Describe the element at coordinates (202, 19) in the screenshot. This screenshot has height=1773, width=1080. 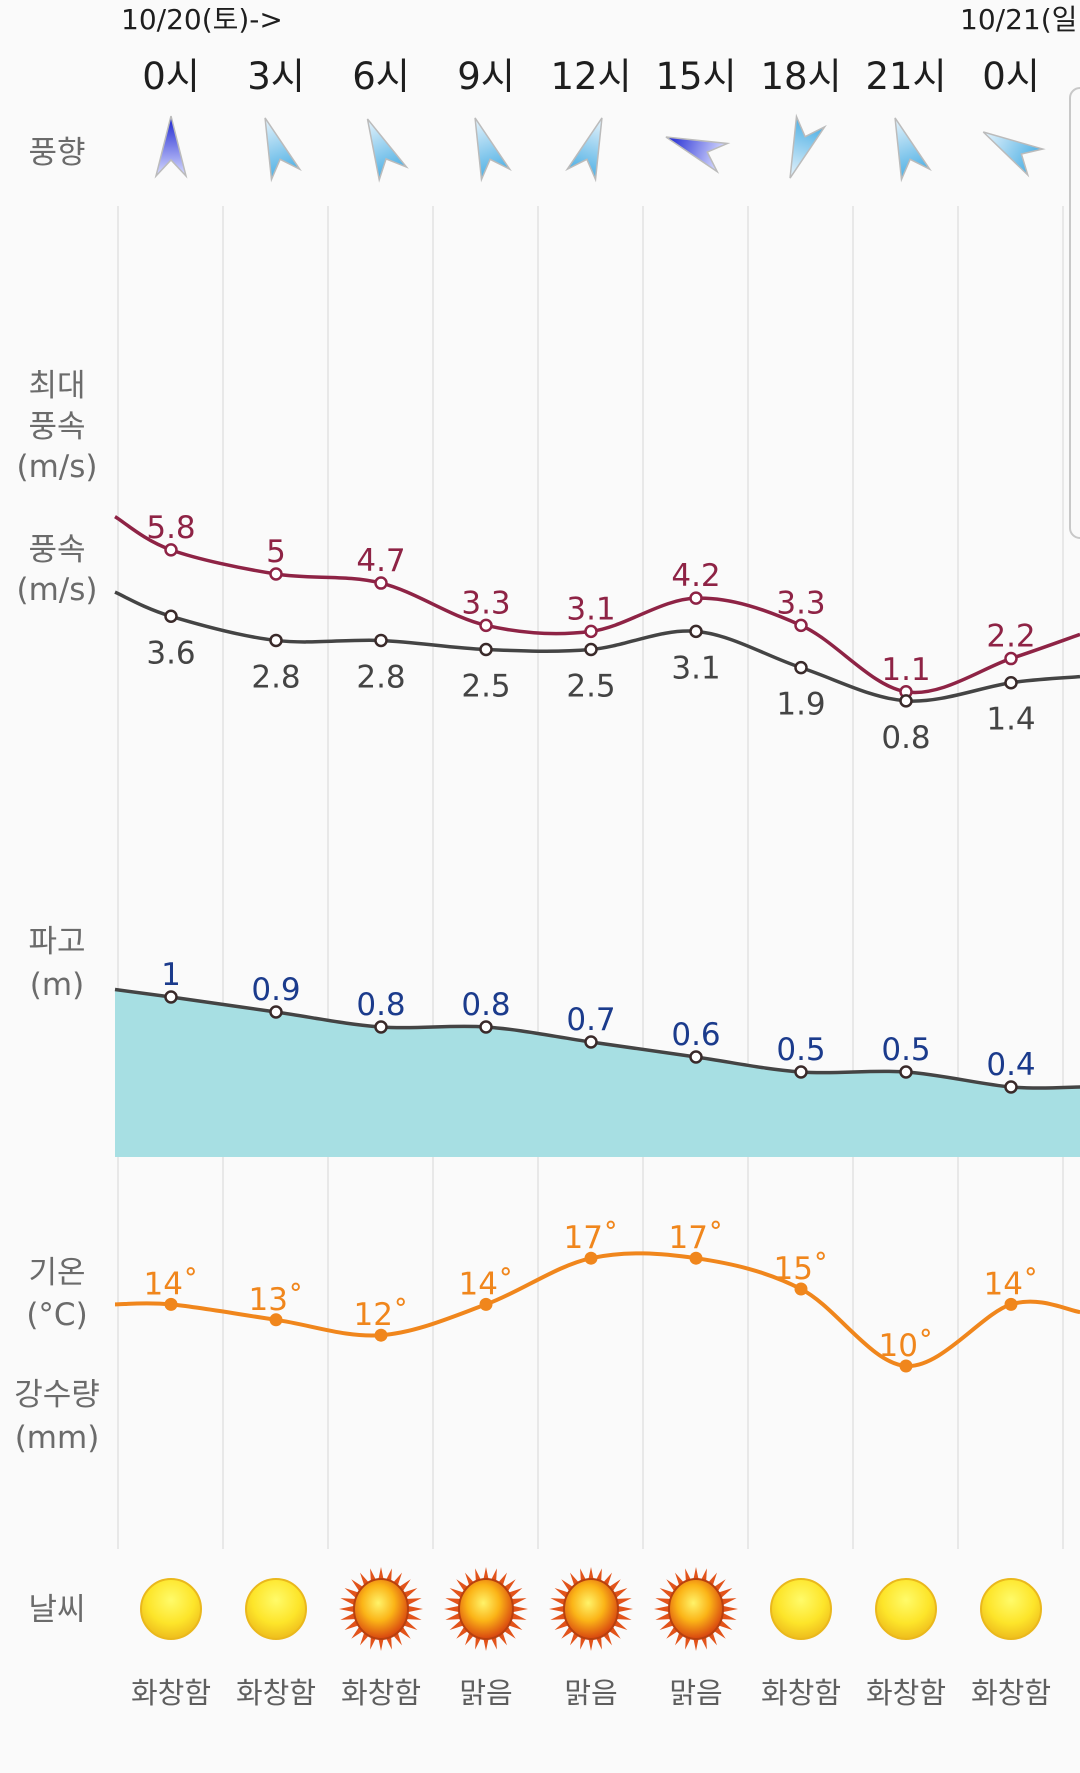
I see `date-label: 10/20(토)->` at that location.